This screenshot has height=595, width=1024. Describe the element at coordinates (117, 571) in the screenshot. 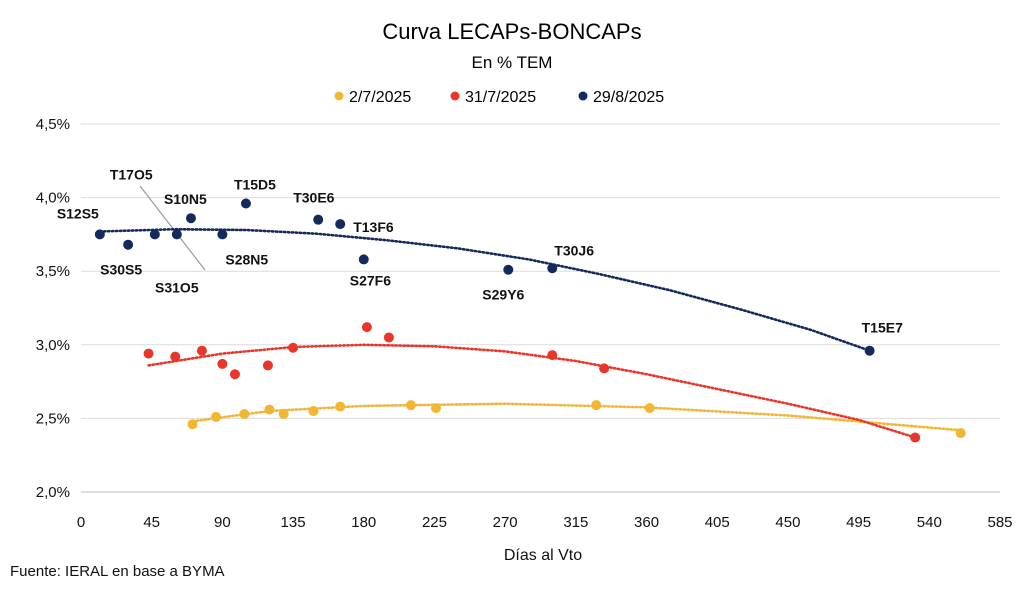

I see `source-note: Fuente: IERAL en base a BYMA` at that location.